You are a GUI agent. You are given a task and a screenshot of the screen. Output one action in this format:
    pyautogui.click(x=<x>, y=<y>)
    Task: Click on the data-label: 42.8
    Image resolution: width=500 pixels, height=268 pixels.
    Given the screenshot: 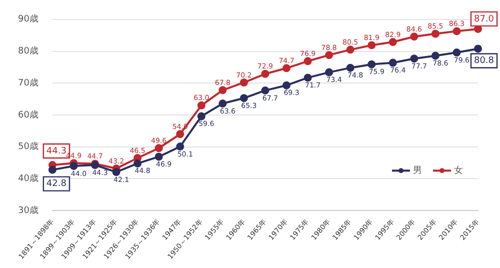 What is the action you would take?
    pyautogui.click(x=56, y=184)
    